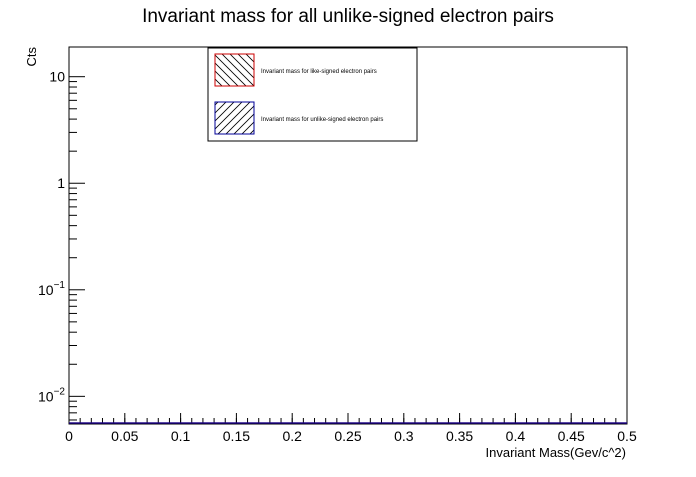 The height and width of the screenshot is (477, 696). I want to click on y-tick-label: 1, so click(61, 183).